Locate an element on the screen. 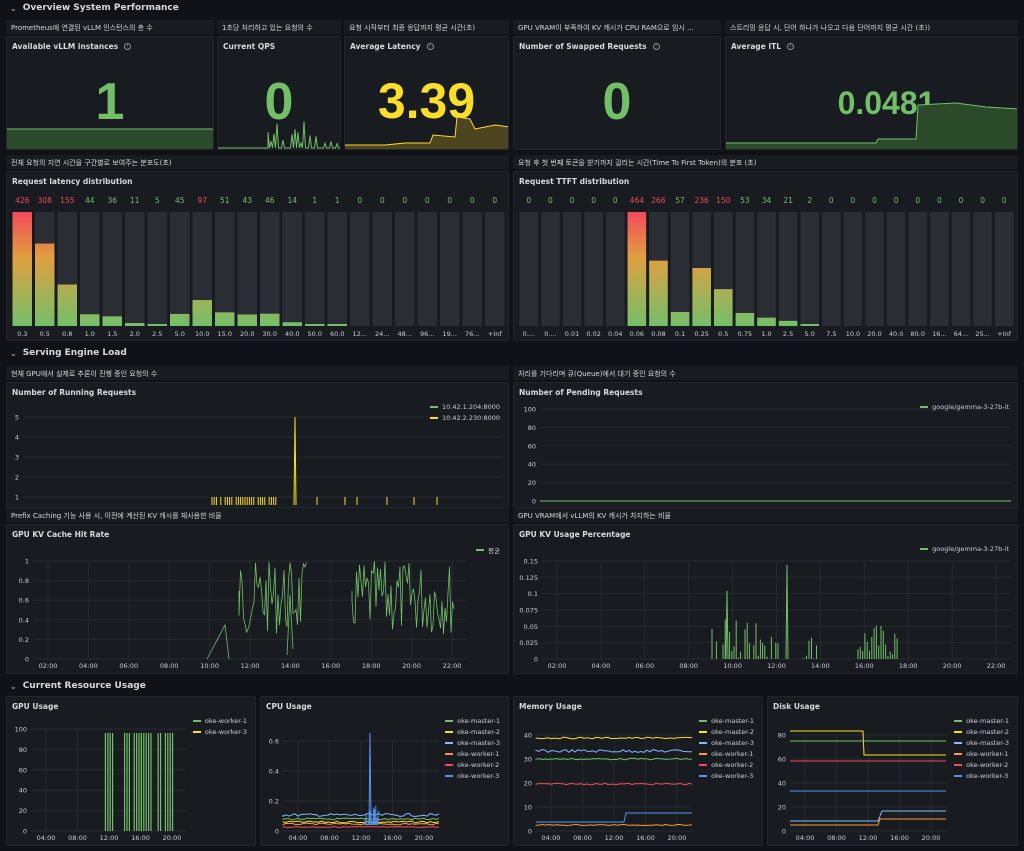  y-tick-label: 30 is located at coordinates (528, 760).